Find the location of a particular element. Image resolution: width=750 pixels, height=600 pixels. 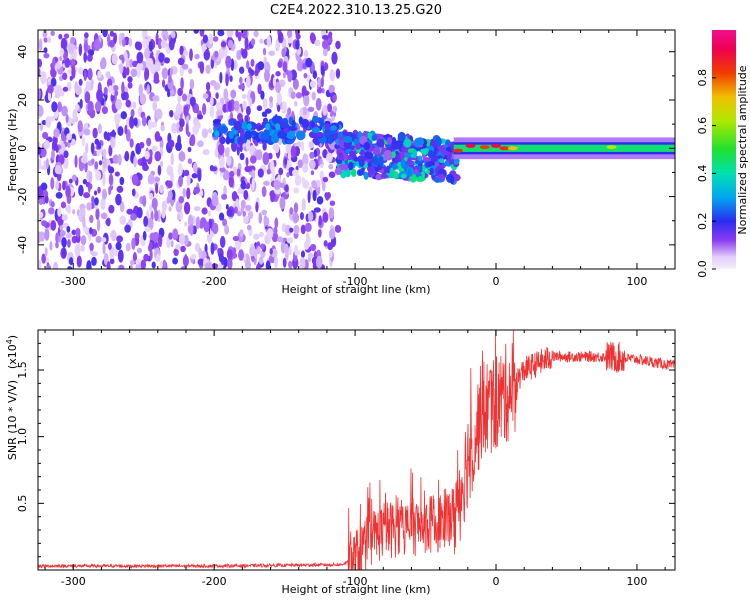

snr-y-tick-label: 1.0 is located at coordinates (22, 437).